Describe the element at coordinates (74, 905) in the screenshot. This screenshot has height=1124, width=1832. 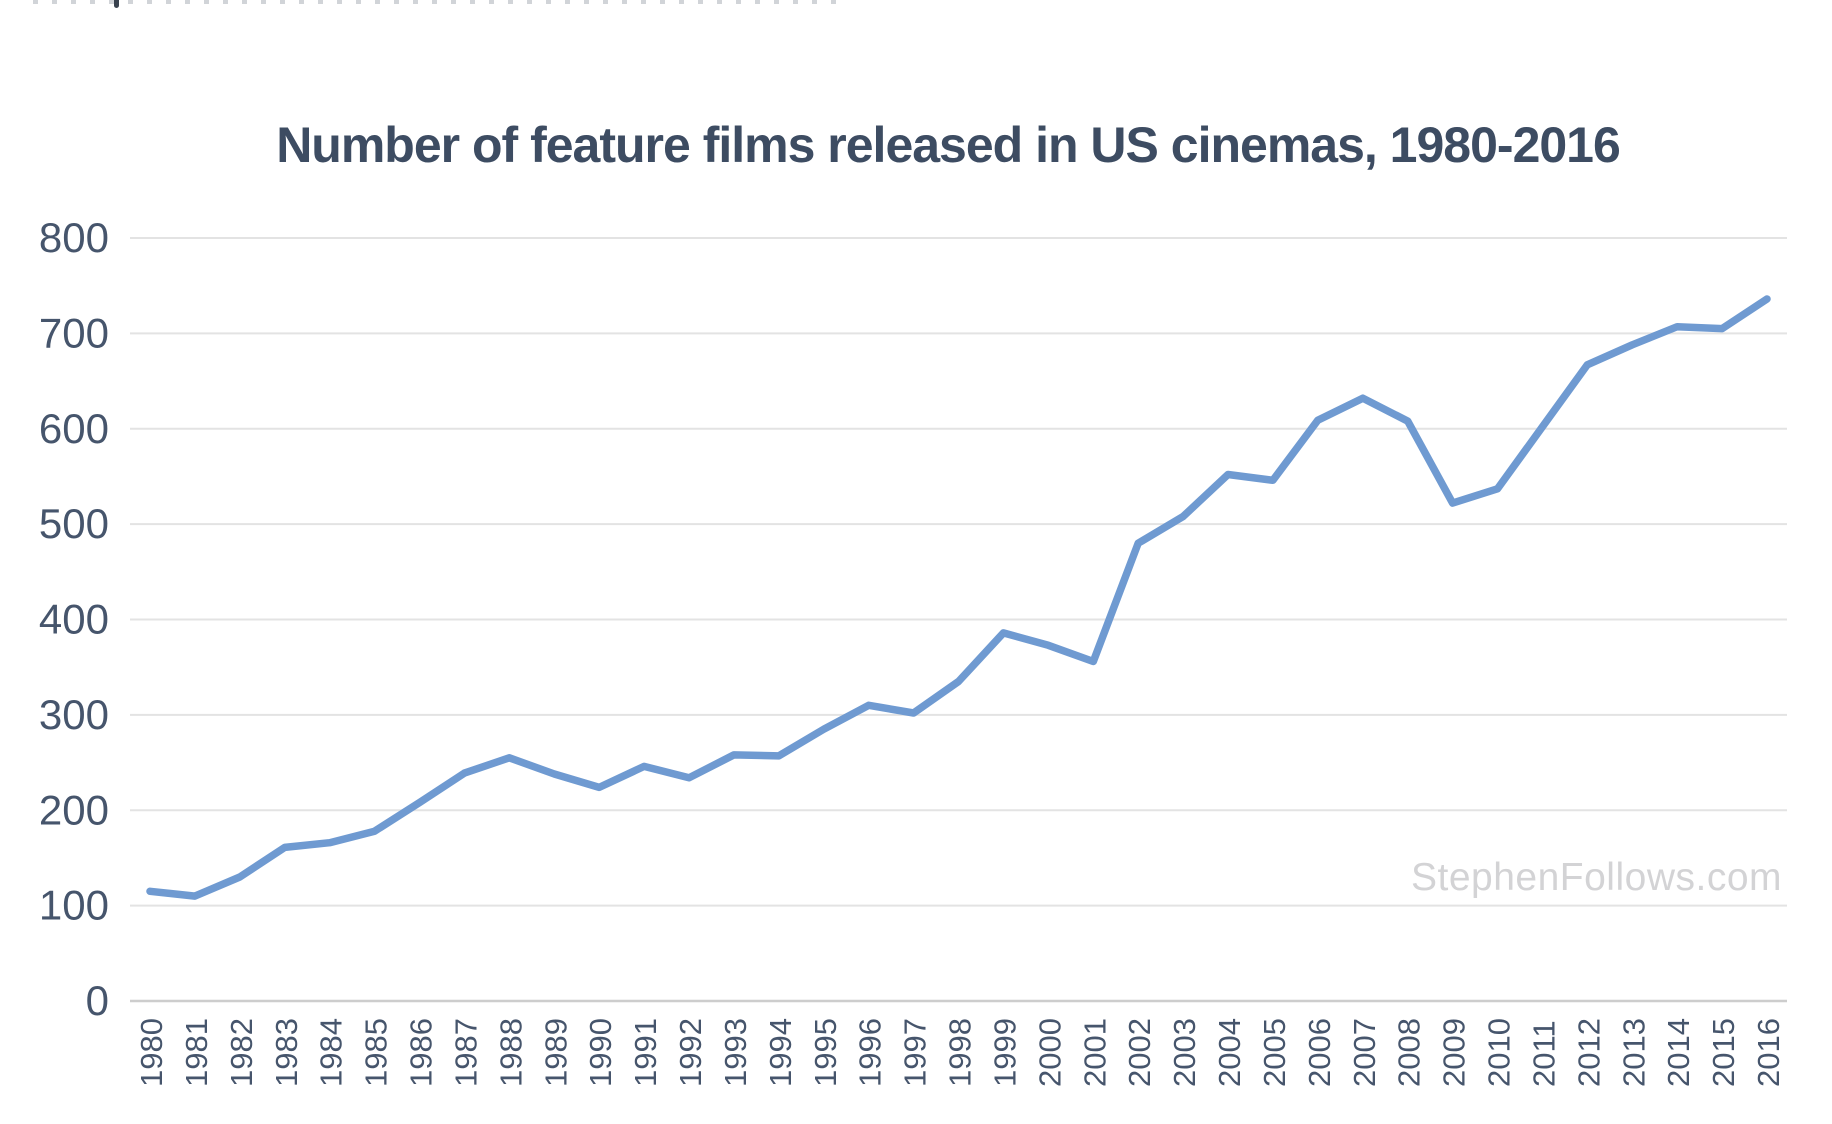
I see `y-tick-label: 100` at that location.